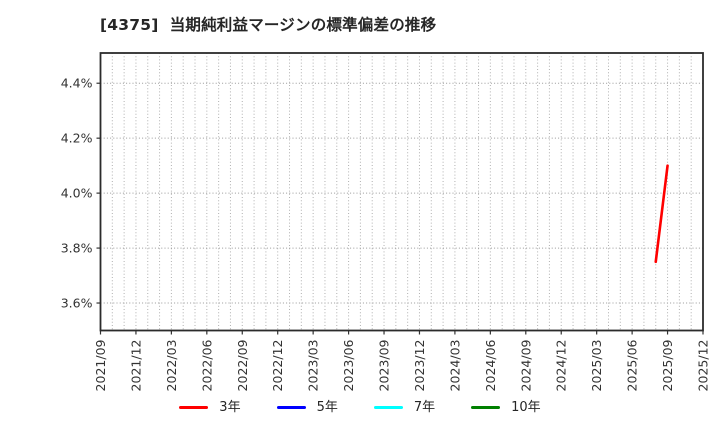  What do you see at coordinates (526, 407) in the screenshot?
I see `legend-label: 10年` at bounding box center [526, 407].